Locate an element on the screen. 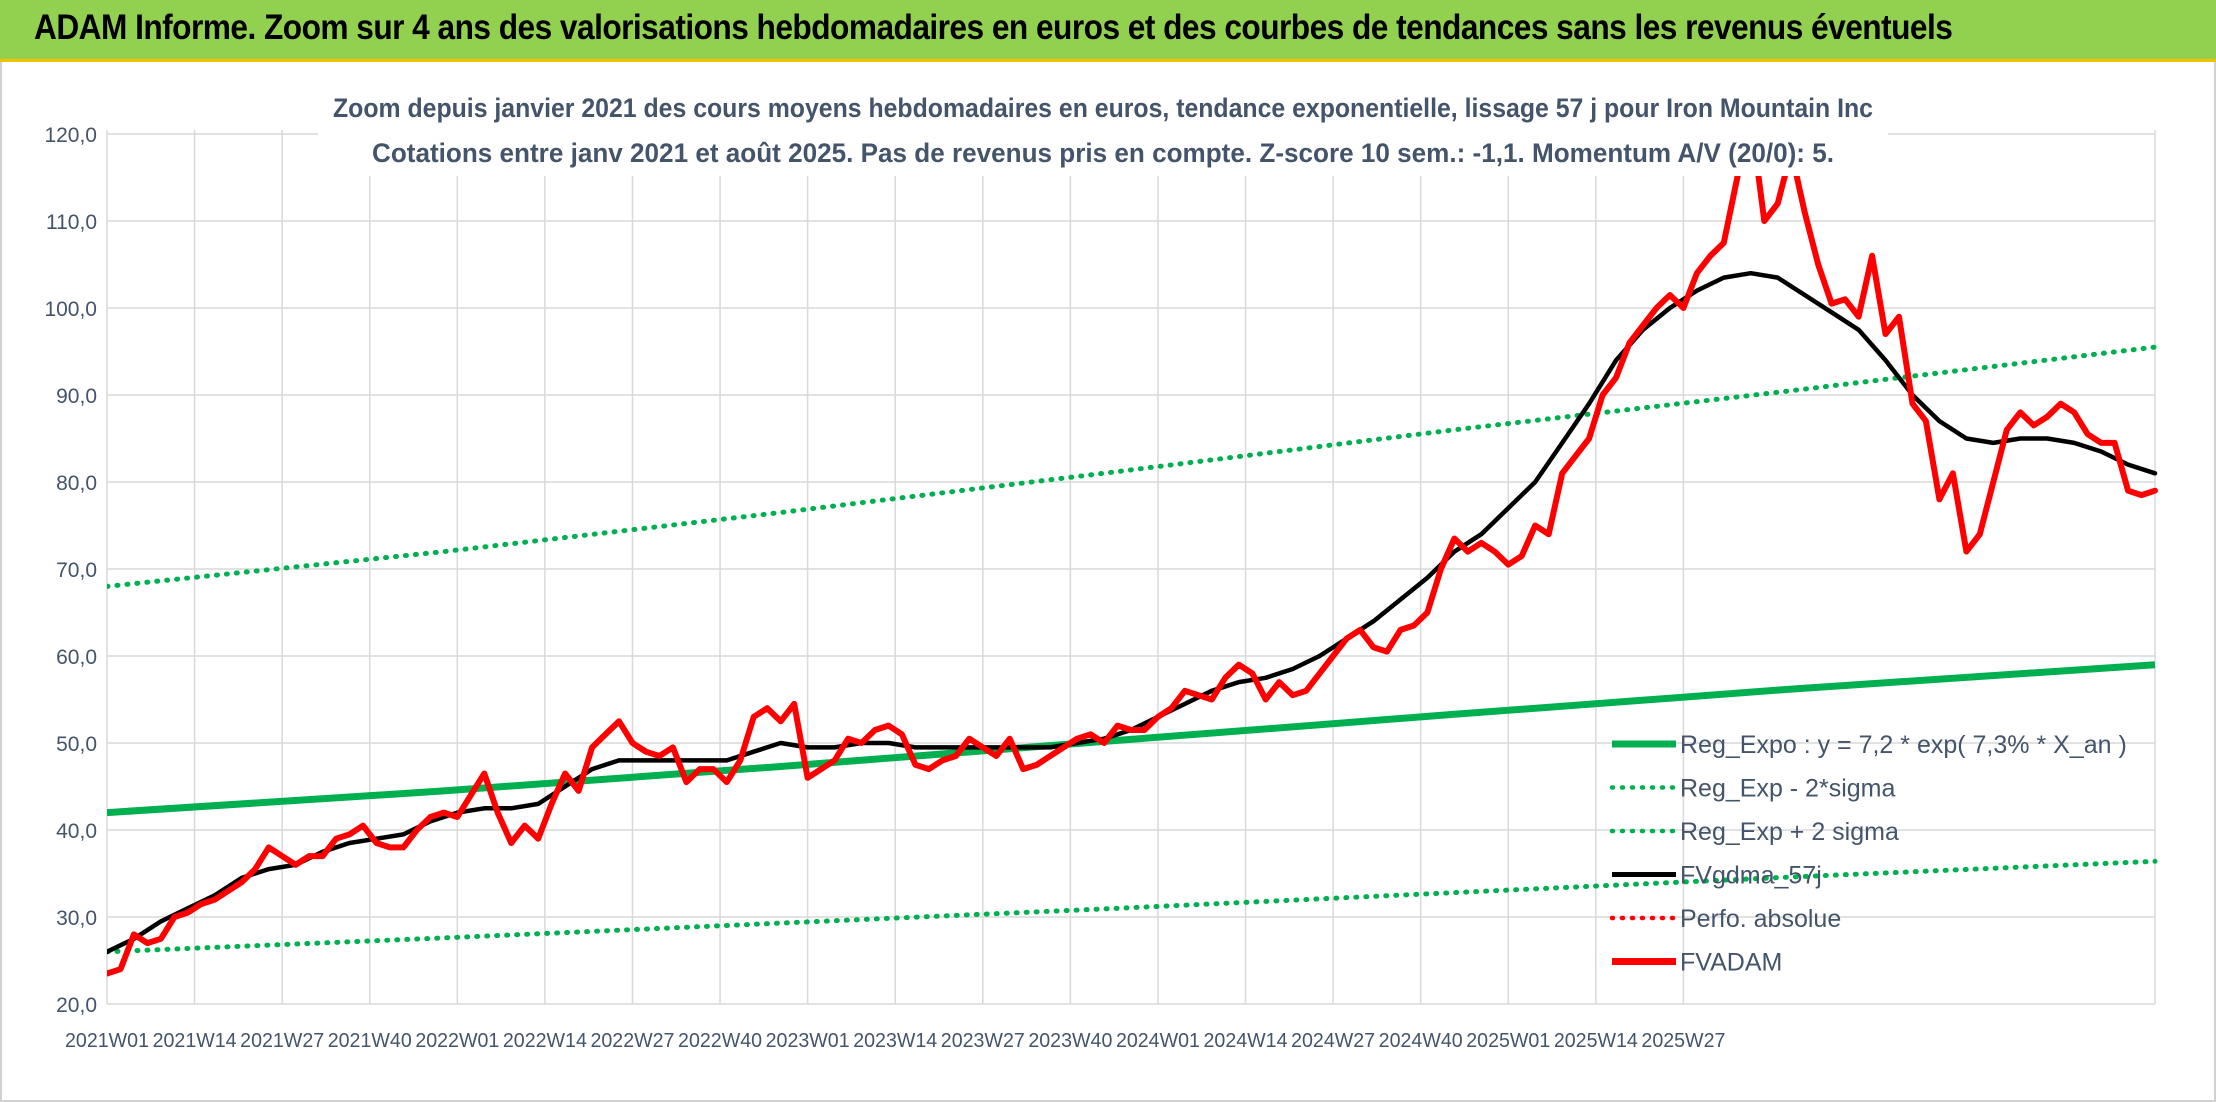 This screenshot has width=2216, height=1102. legend-label-reg-exp-2-sigma: Reg_Exp + 2 sigma is located at coordinates (1789, 832).